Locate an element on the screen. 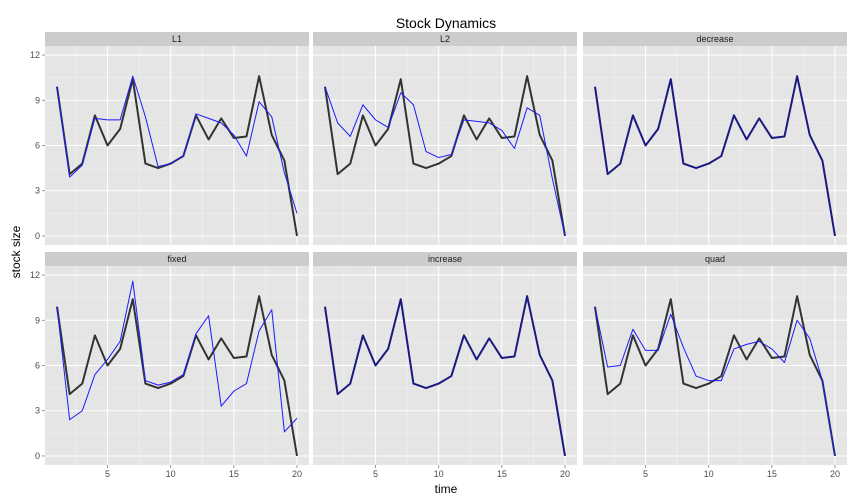 Image resolution: width=864 pixels, height=504 pixels. panel-fixed: fixed 0 3 6 9 12 5 10 15 20 is located at coordinates (169, 365).